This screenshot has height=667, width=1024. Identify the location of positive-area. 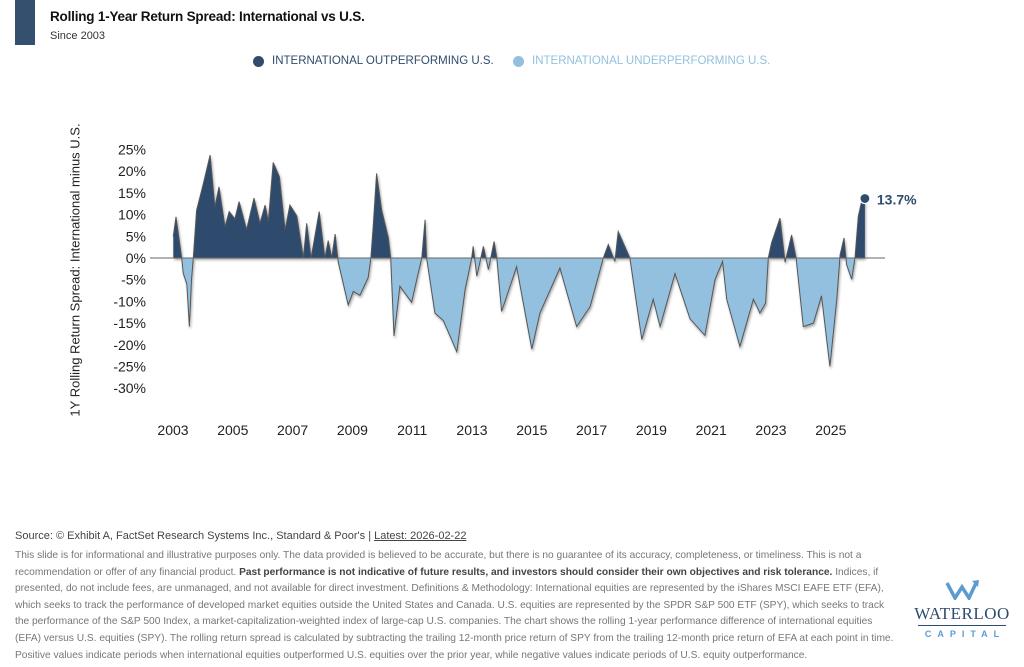
(519, 206).